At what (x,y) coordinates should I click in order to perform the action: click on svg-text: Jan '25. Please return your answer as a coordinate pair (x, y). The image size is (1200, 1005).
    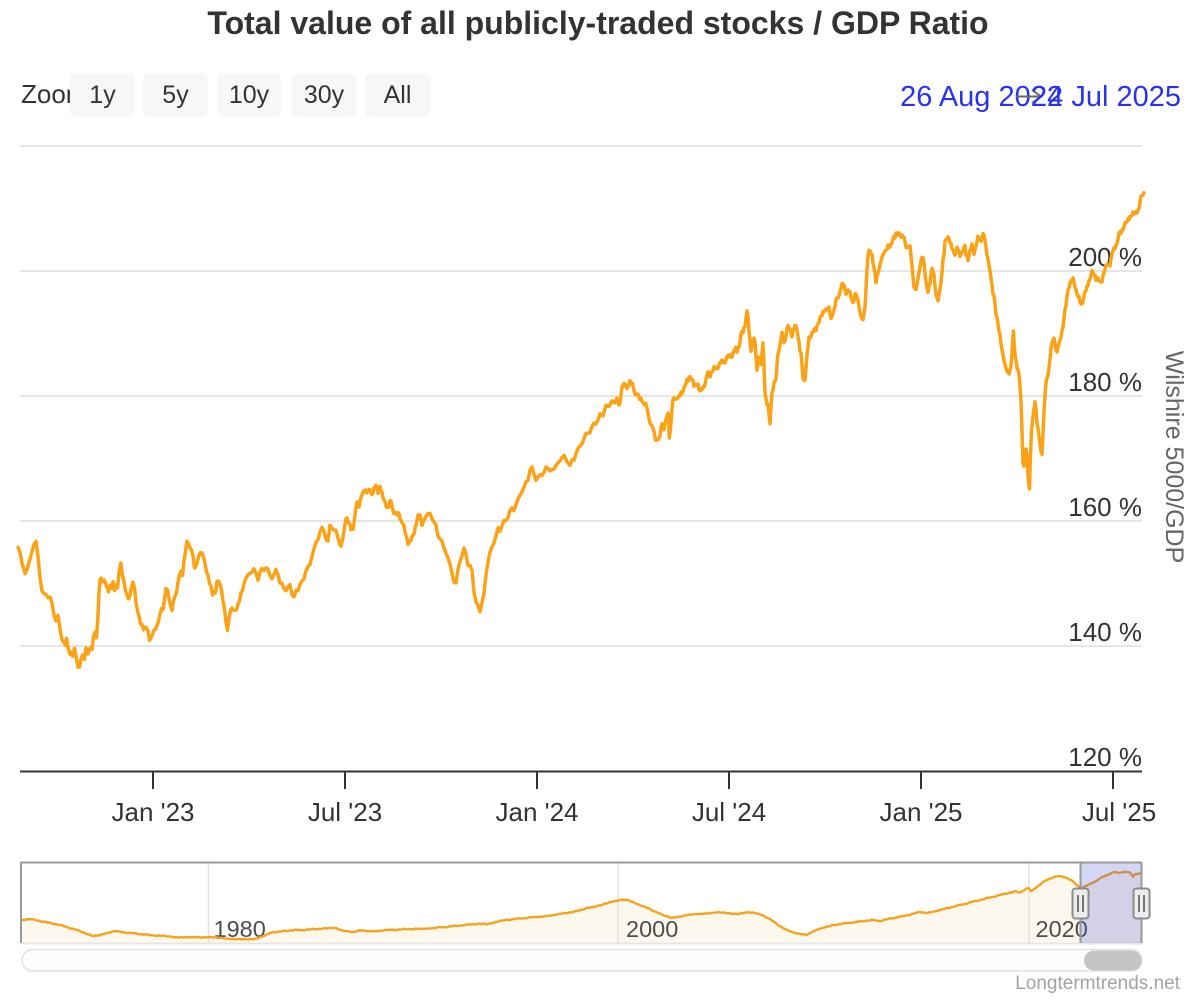
    Looking at the image, I should click on (920, 812).